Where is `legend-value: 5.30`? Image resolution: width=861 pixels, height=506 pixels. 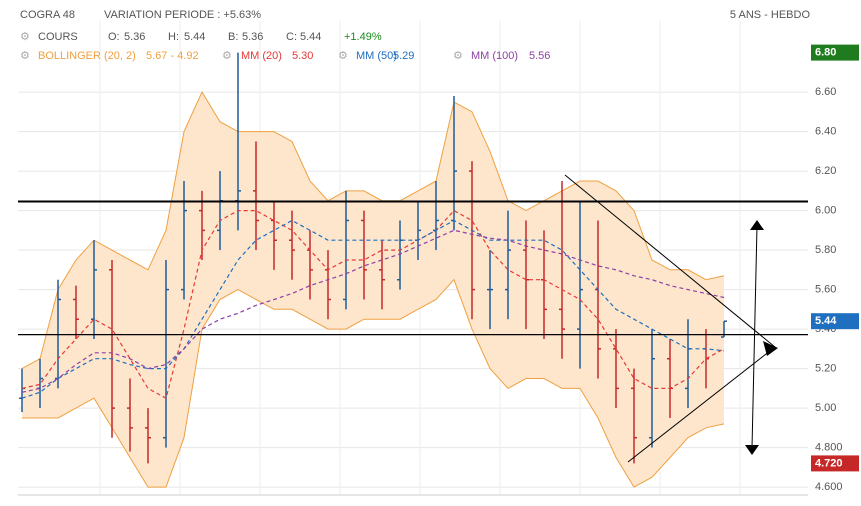
legend-value: 5.30 is located at coordinates (302, 56).